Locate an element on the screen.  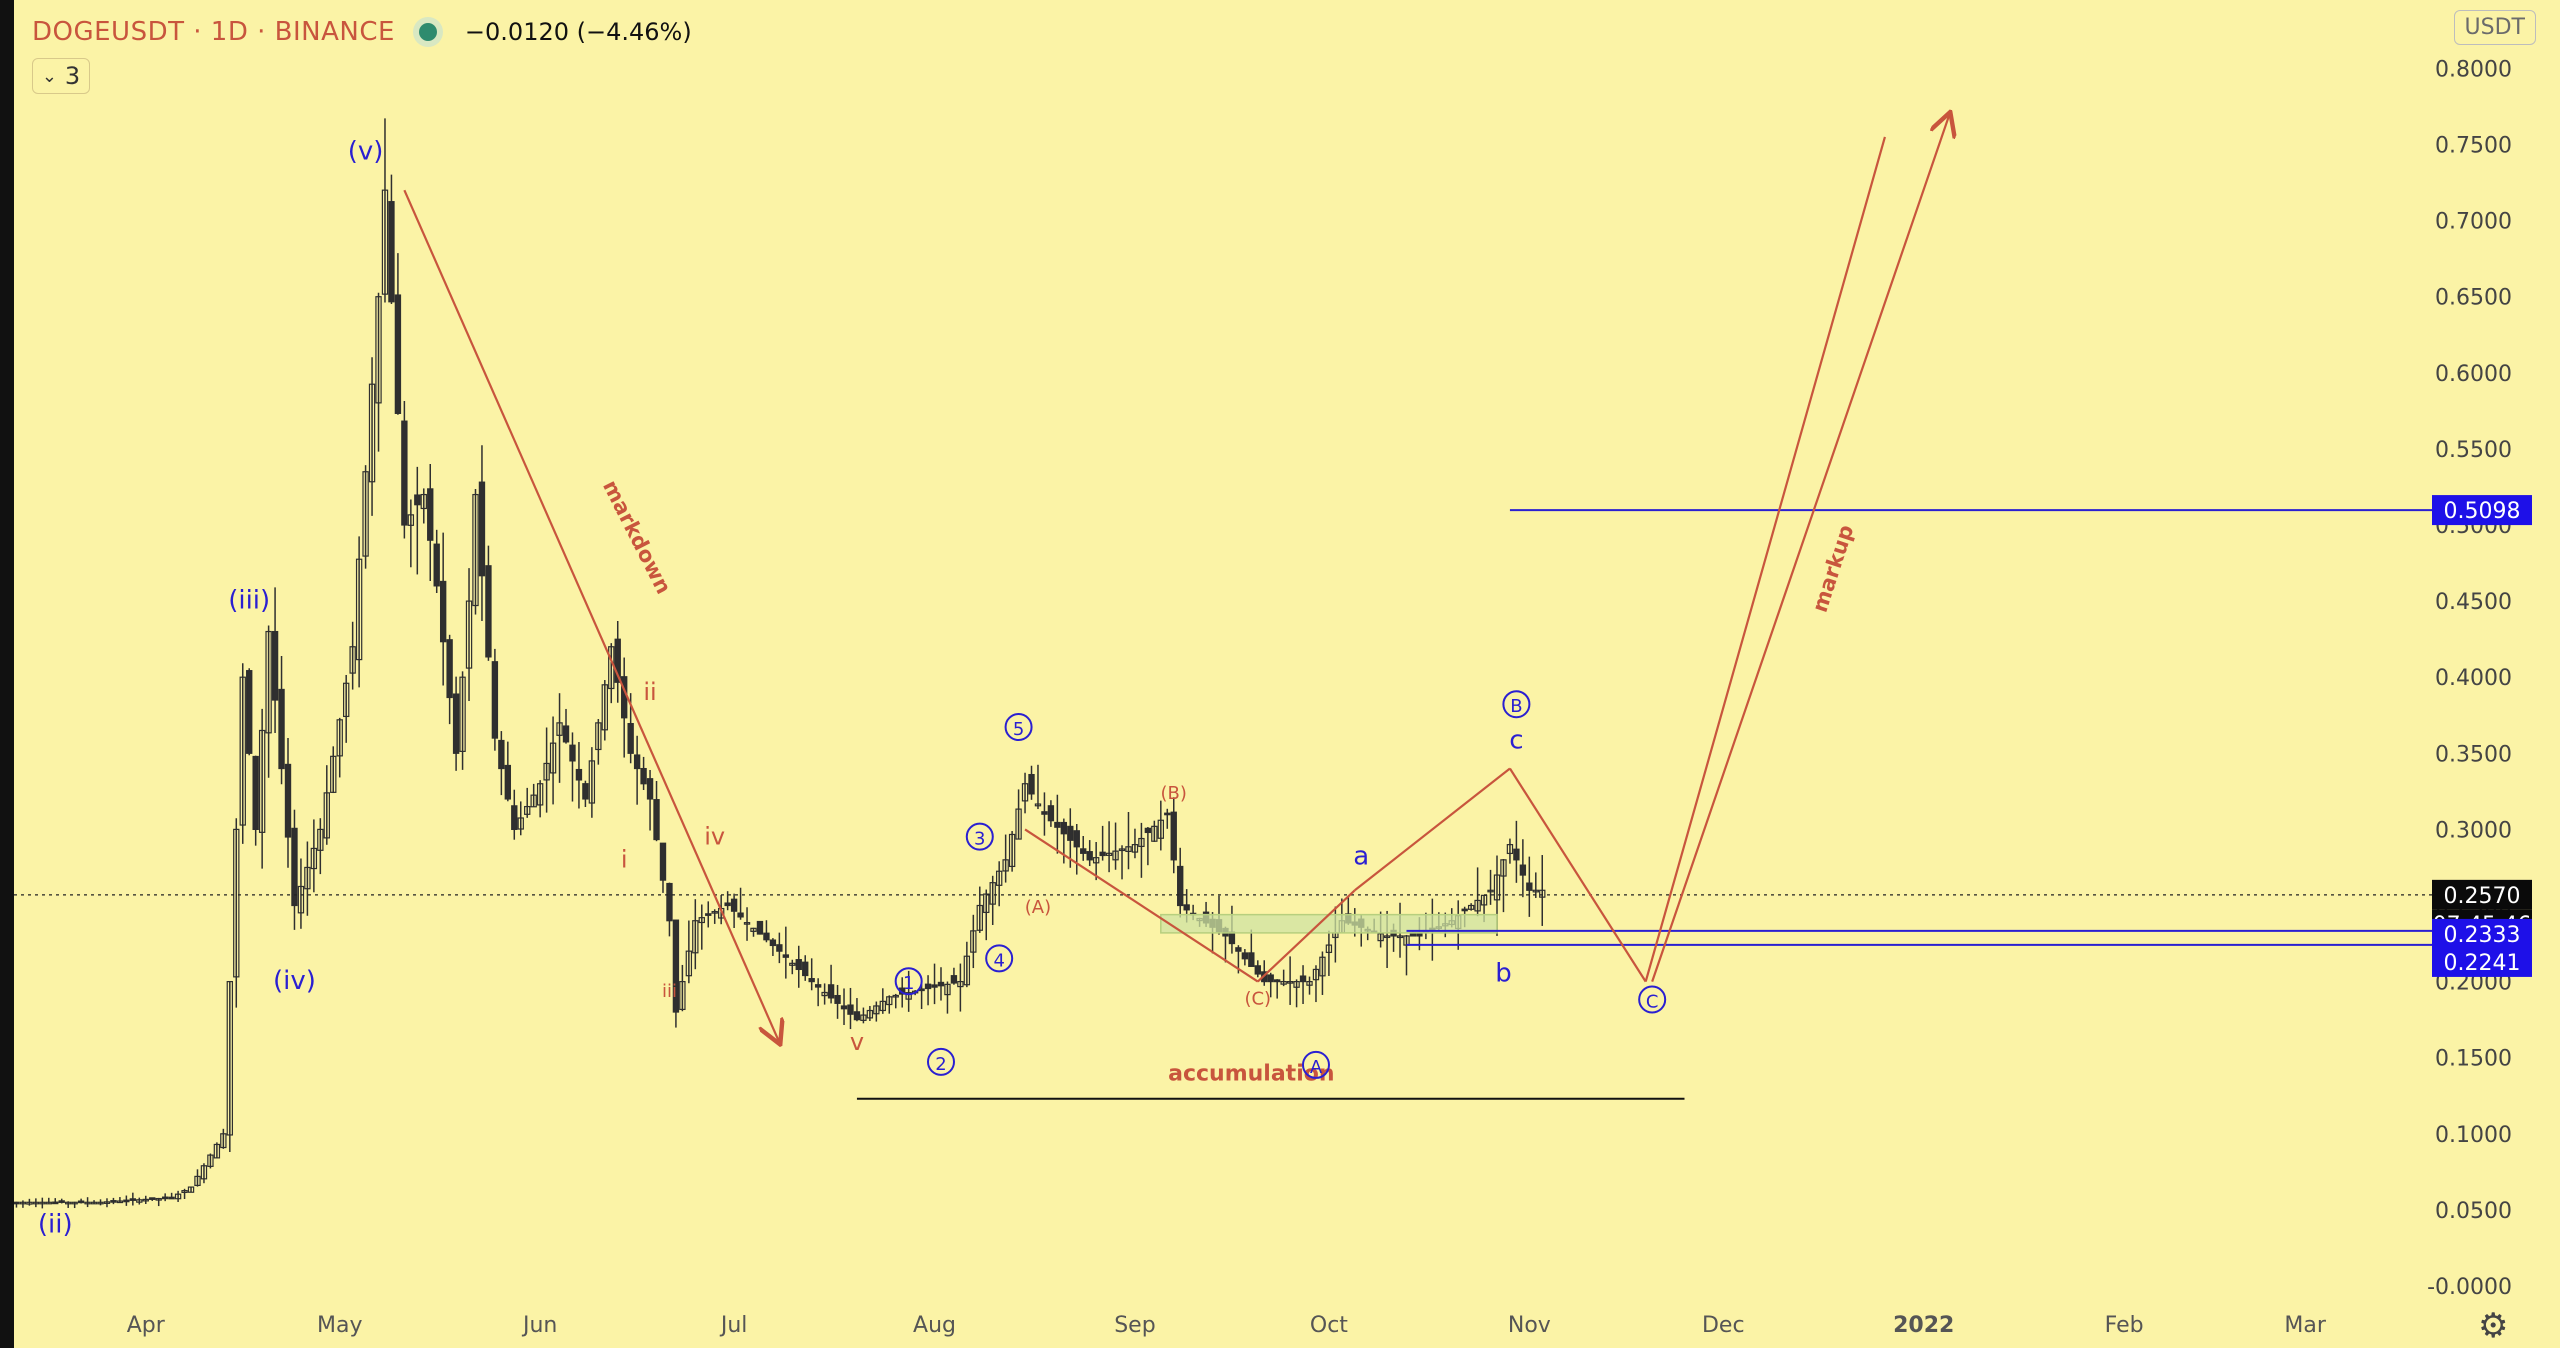
wave-label: (ii) is located at coordinates (55, 1225).